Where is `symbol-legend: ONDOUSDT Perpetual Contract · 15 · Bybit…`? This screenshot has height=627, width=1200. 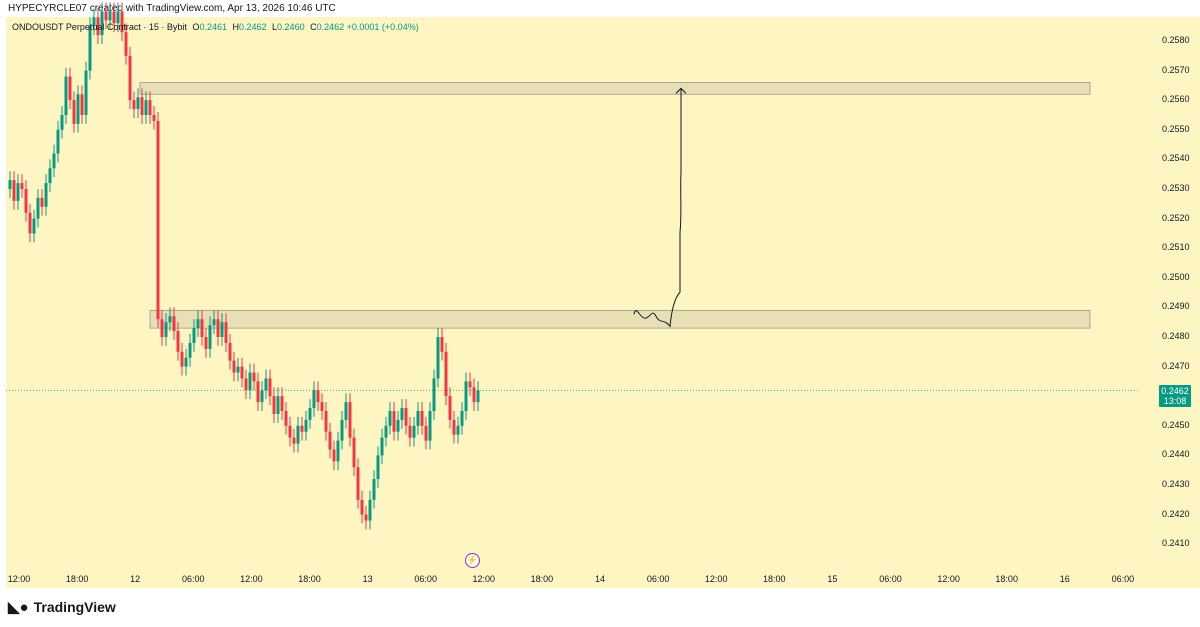
symbol-legend: ONDOUSDT Perpetual Contract · 15 · Bybit… is located at coordinates (215, 27).